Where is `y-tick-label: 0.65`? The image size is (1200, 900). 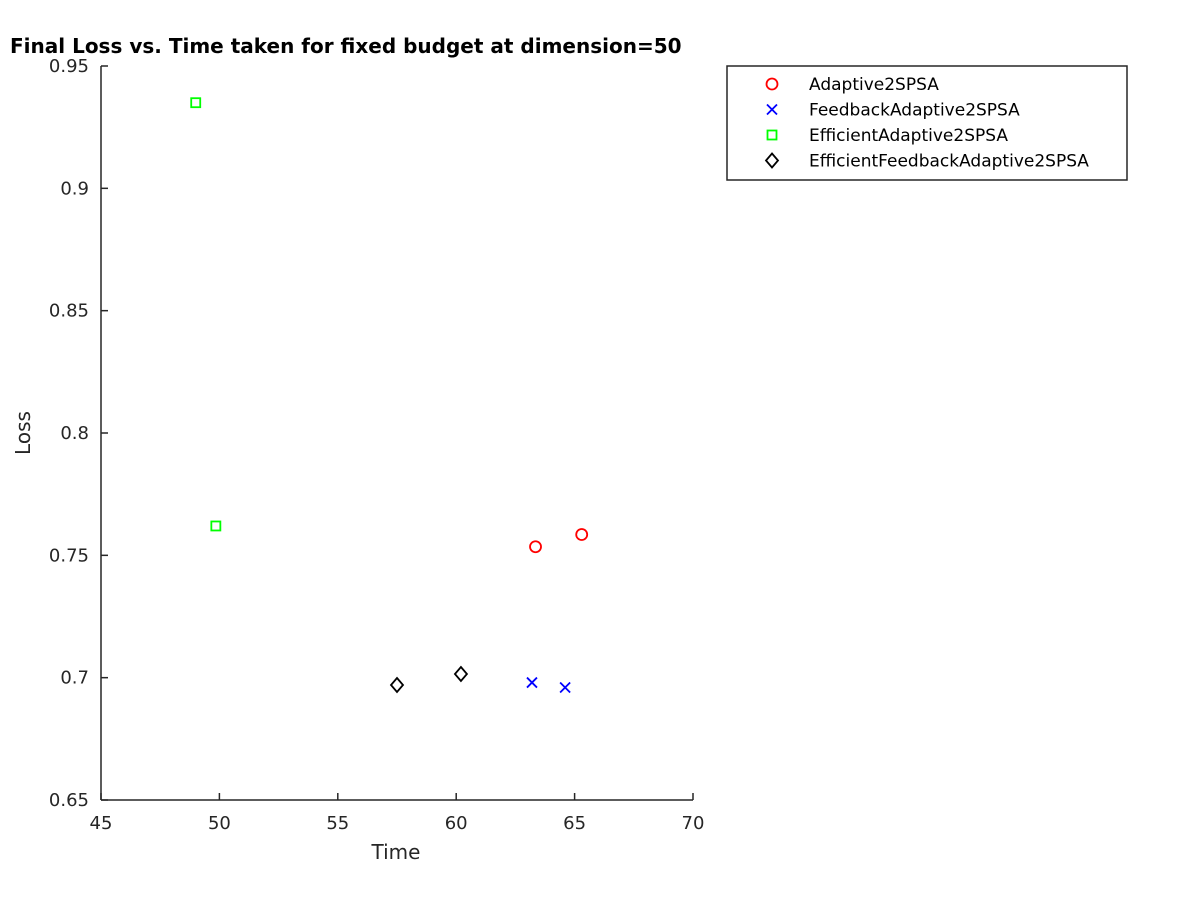
y-tick-label: 0.65 is located at coordinates (69, 800).